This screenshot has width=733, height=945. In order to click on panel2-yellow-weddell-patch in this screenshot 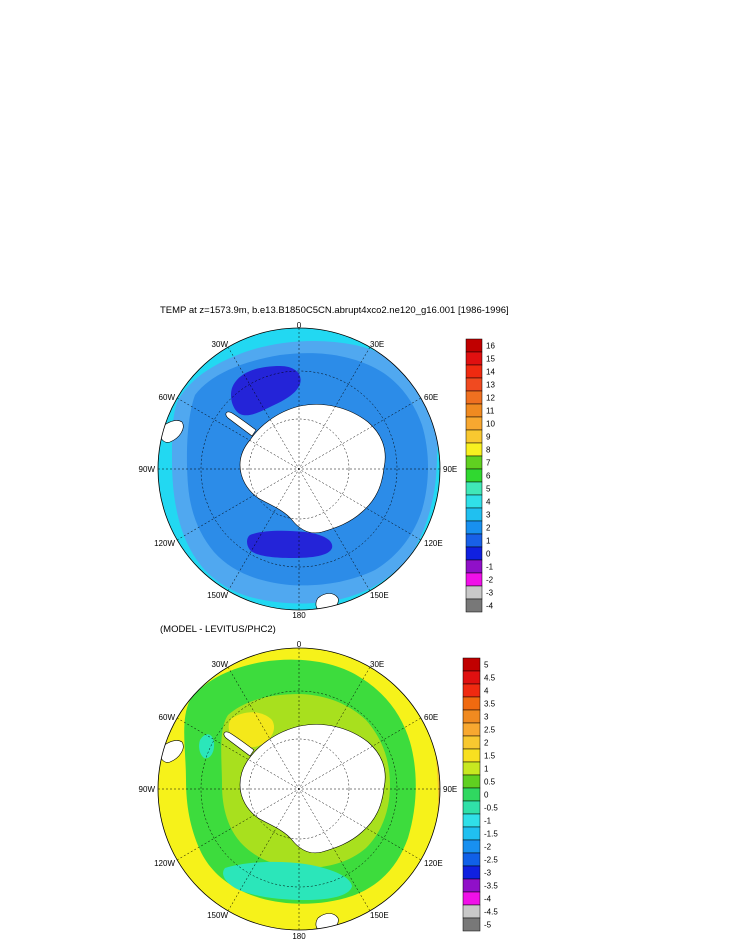, I will do `click(251, 730)`.